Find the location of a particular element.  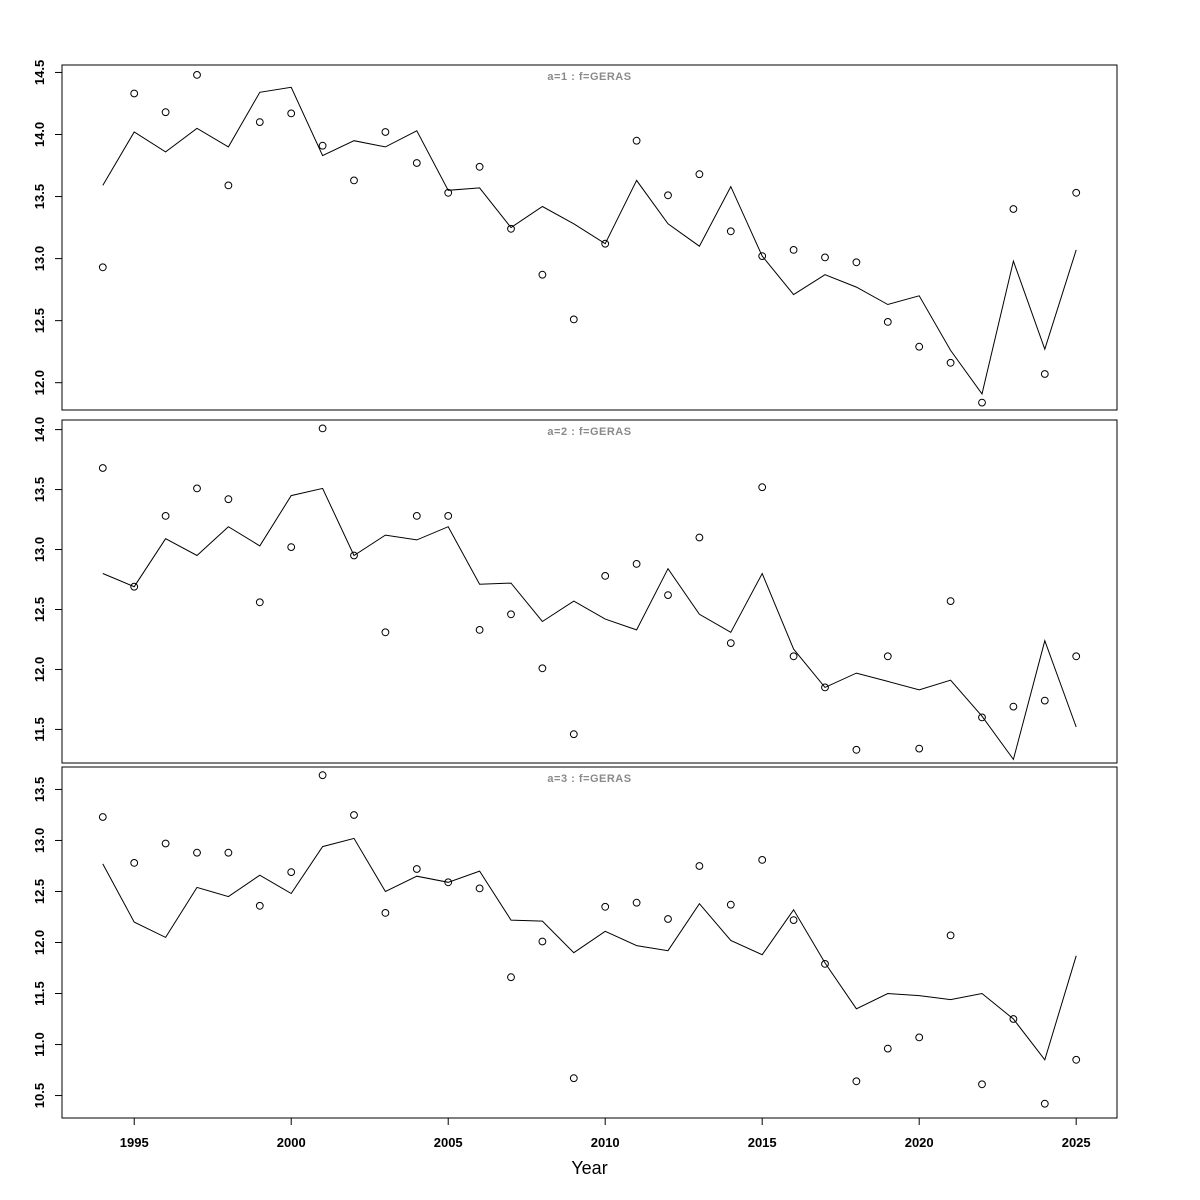

panel-title-a2: a=2 : f=GERAS is located at coordinates (589, 432).